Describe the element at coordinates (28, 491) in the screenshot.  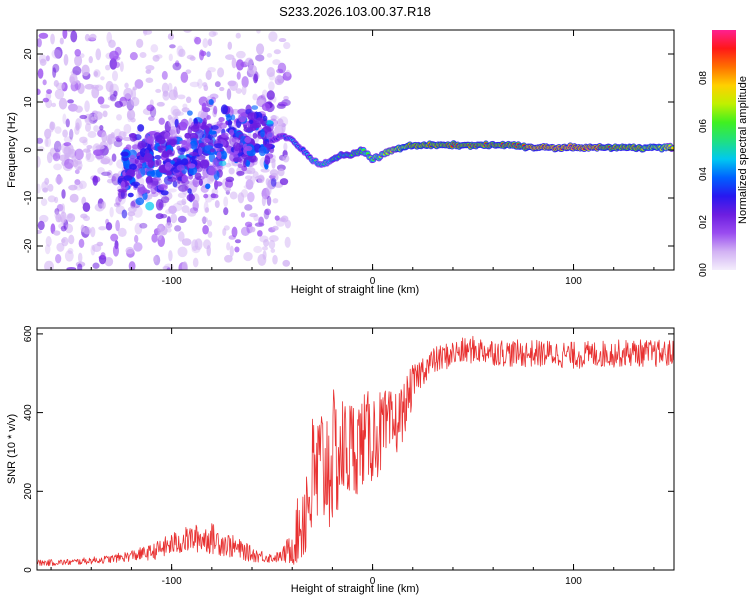
I see `snr-ytick-label: 200` at that location.